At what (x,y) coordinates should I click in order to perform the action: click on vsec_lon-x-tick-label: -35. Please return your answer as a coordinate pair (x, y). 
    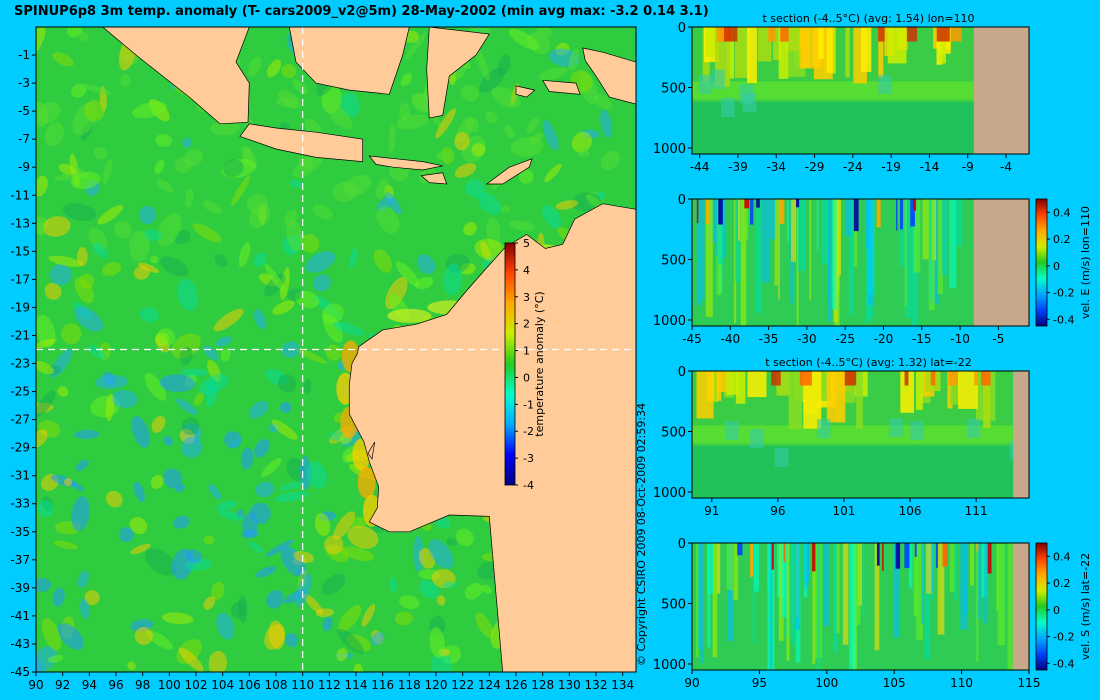
    Looking at the image, I should click on (769, 339).